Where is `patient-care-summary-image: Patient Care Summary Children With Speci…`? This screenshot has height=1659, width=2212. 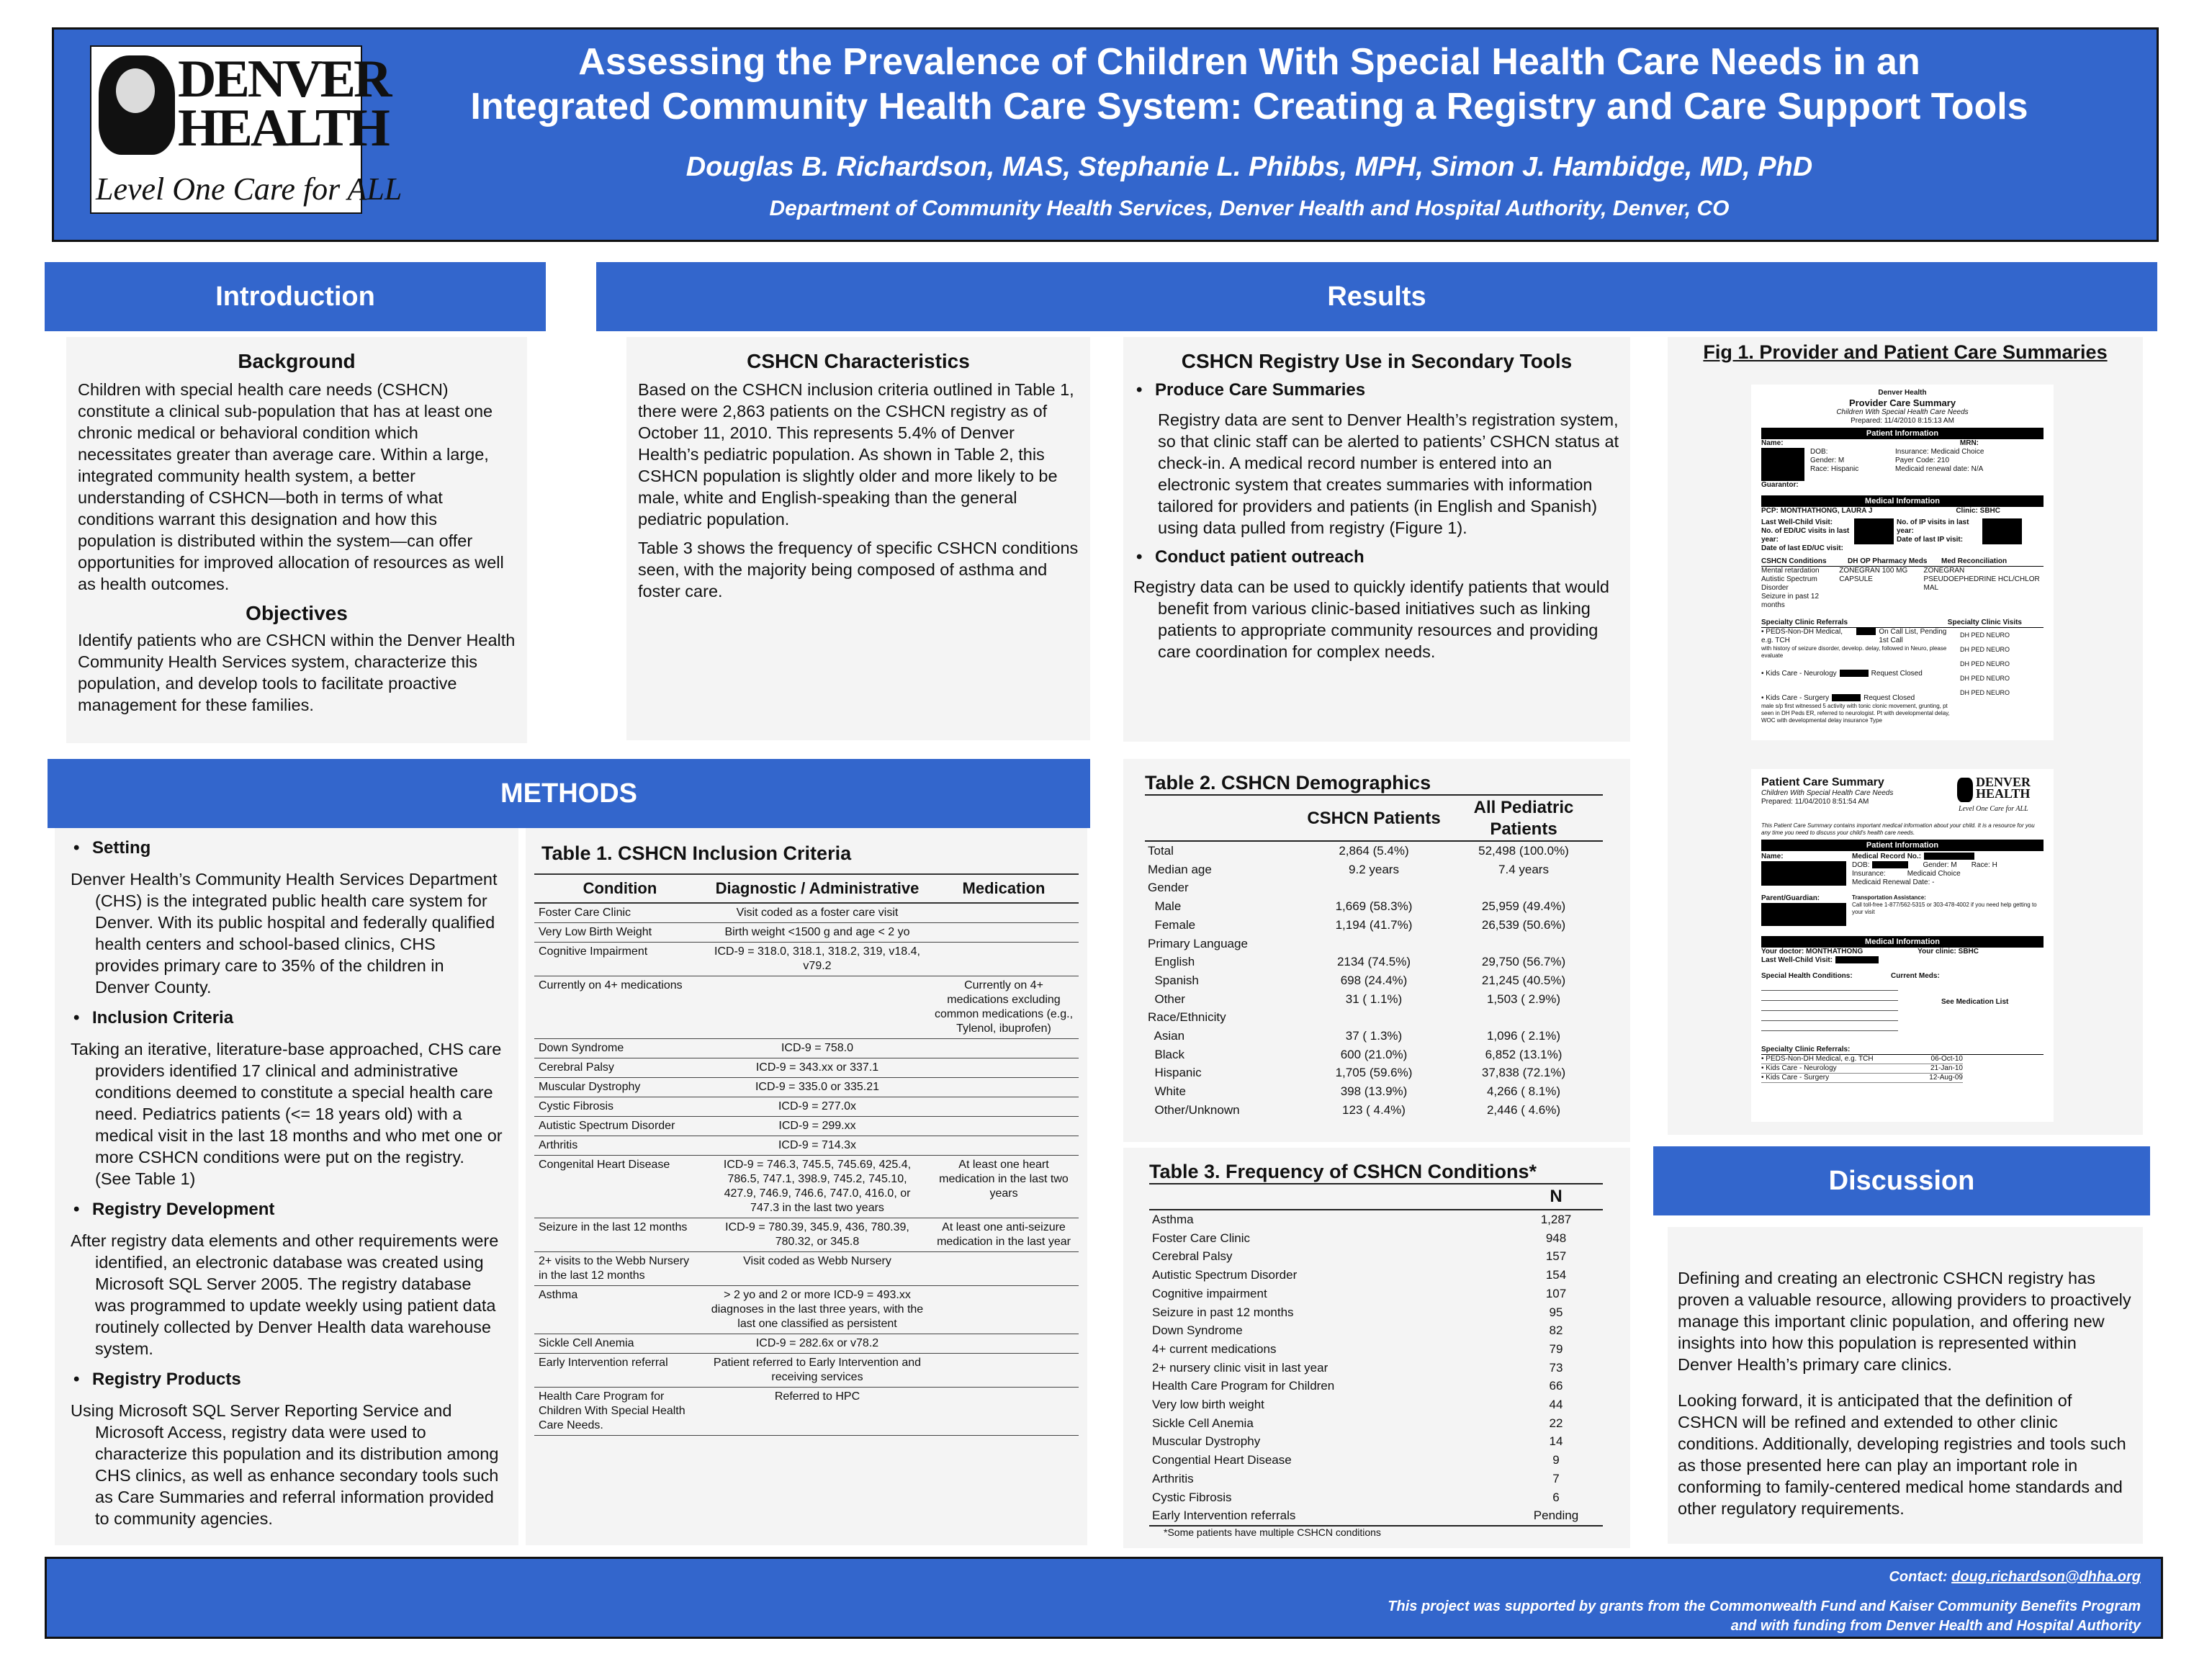
patient-care-summary-image: Patient Care Summary Children With Speci… is located at coordinates (1903, 946).